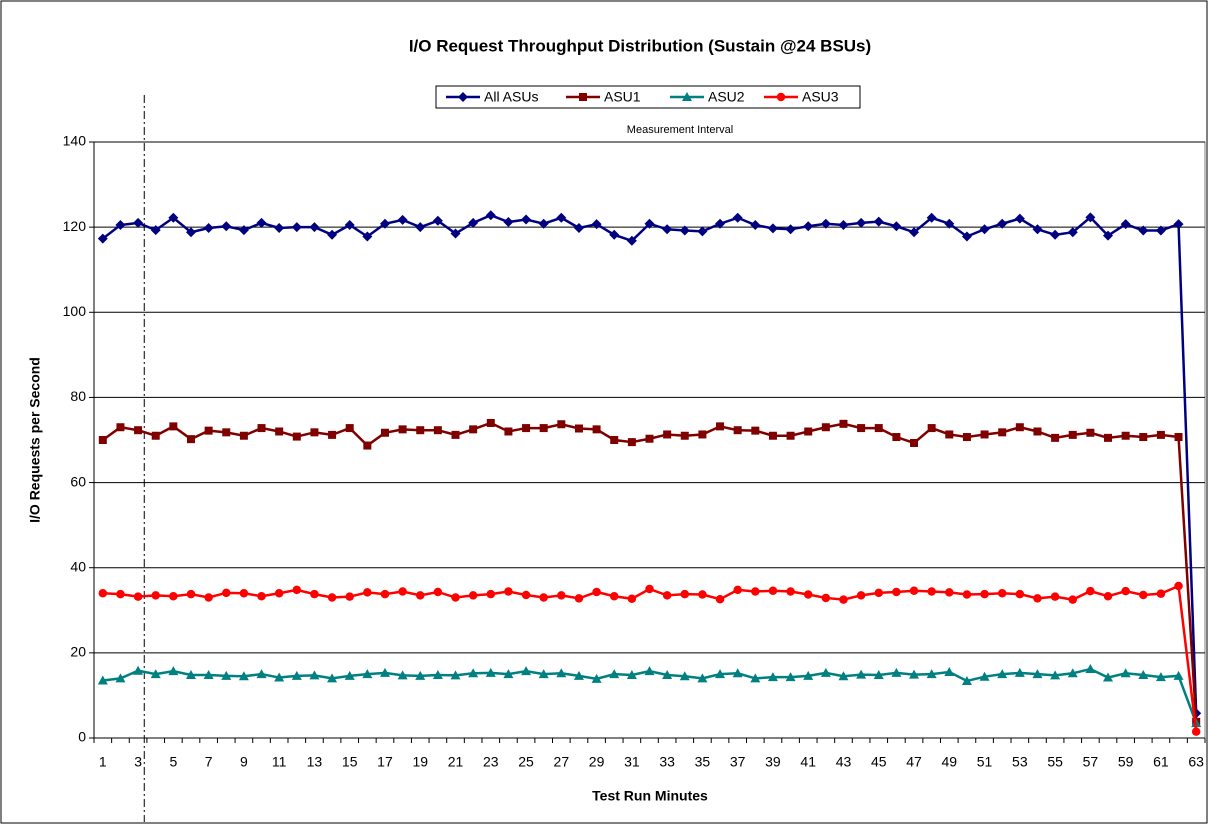 The height and width of the screenshot is (830, 1209). Describe the element at coordinates (491, 762) in the screenshot. I see `x-tick-label: 23` at that location.